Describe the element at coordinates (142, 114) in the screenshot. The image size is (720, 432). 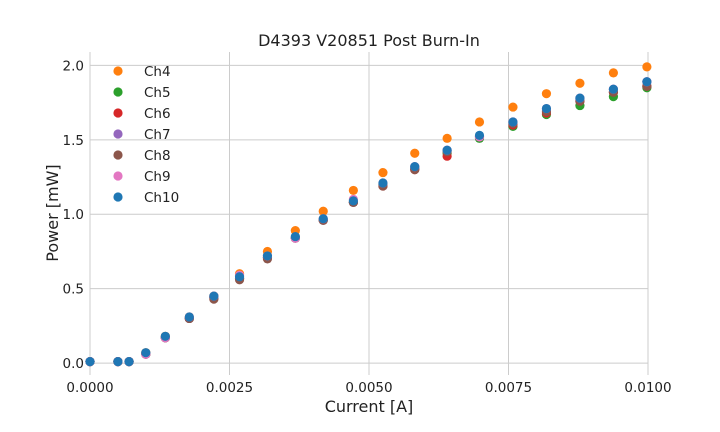
I see `legend-item: Ch6` at that location.